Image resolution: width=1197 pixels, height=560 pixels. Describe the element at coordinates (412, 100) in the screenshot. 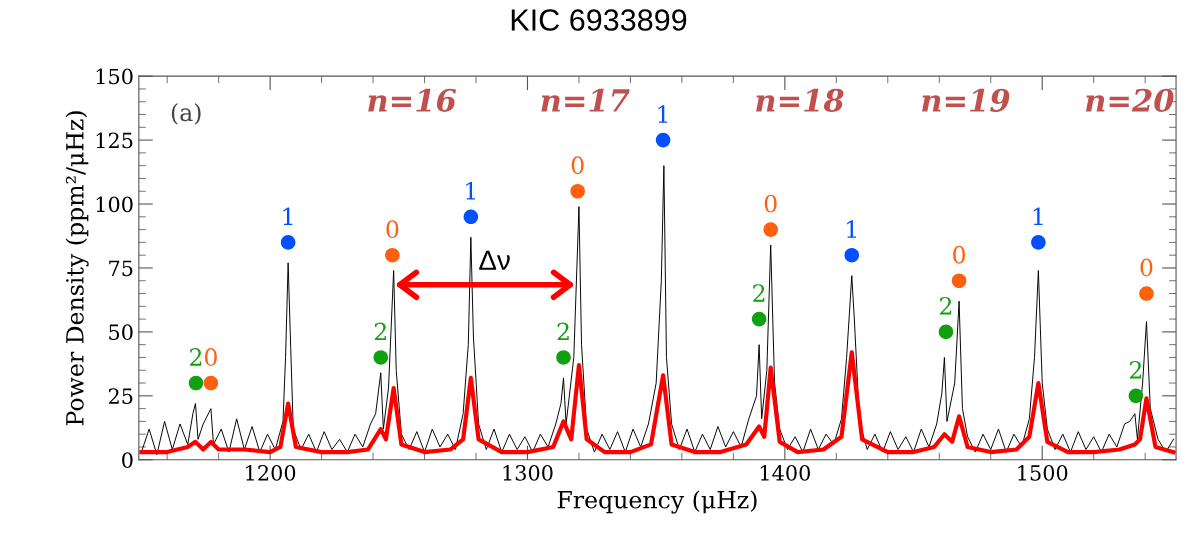

I see `annotation: n=16` at that location.